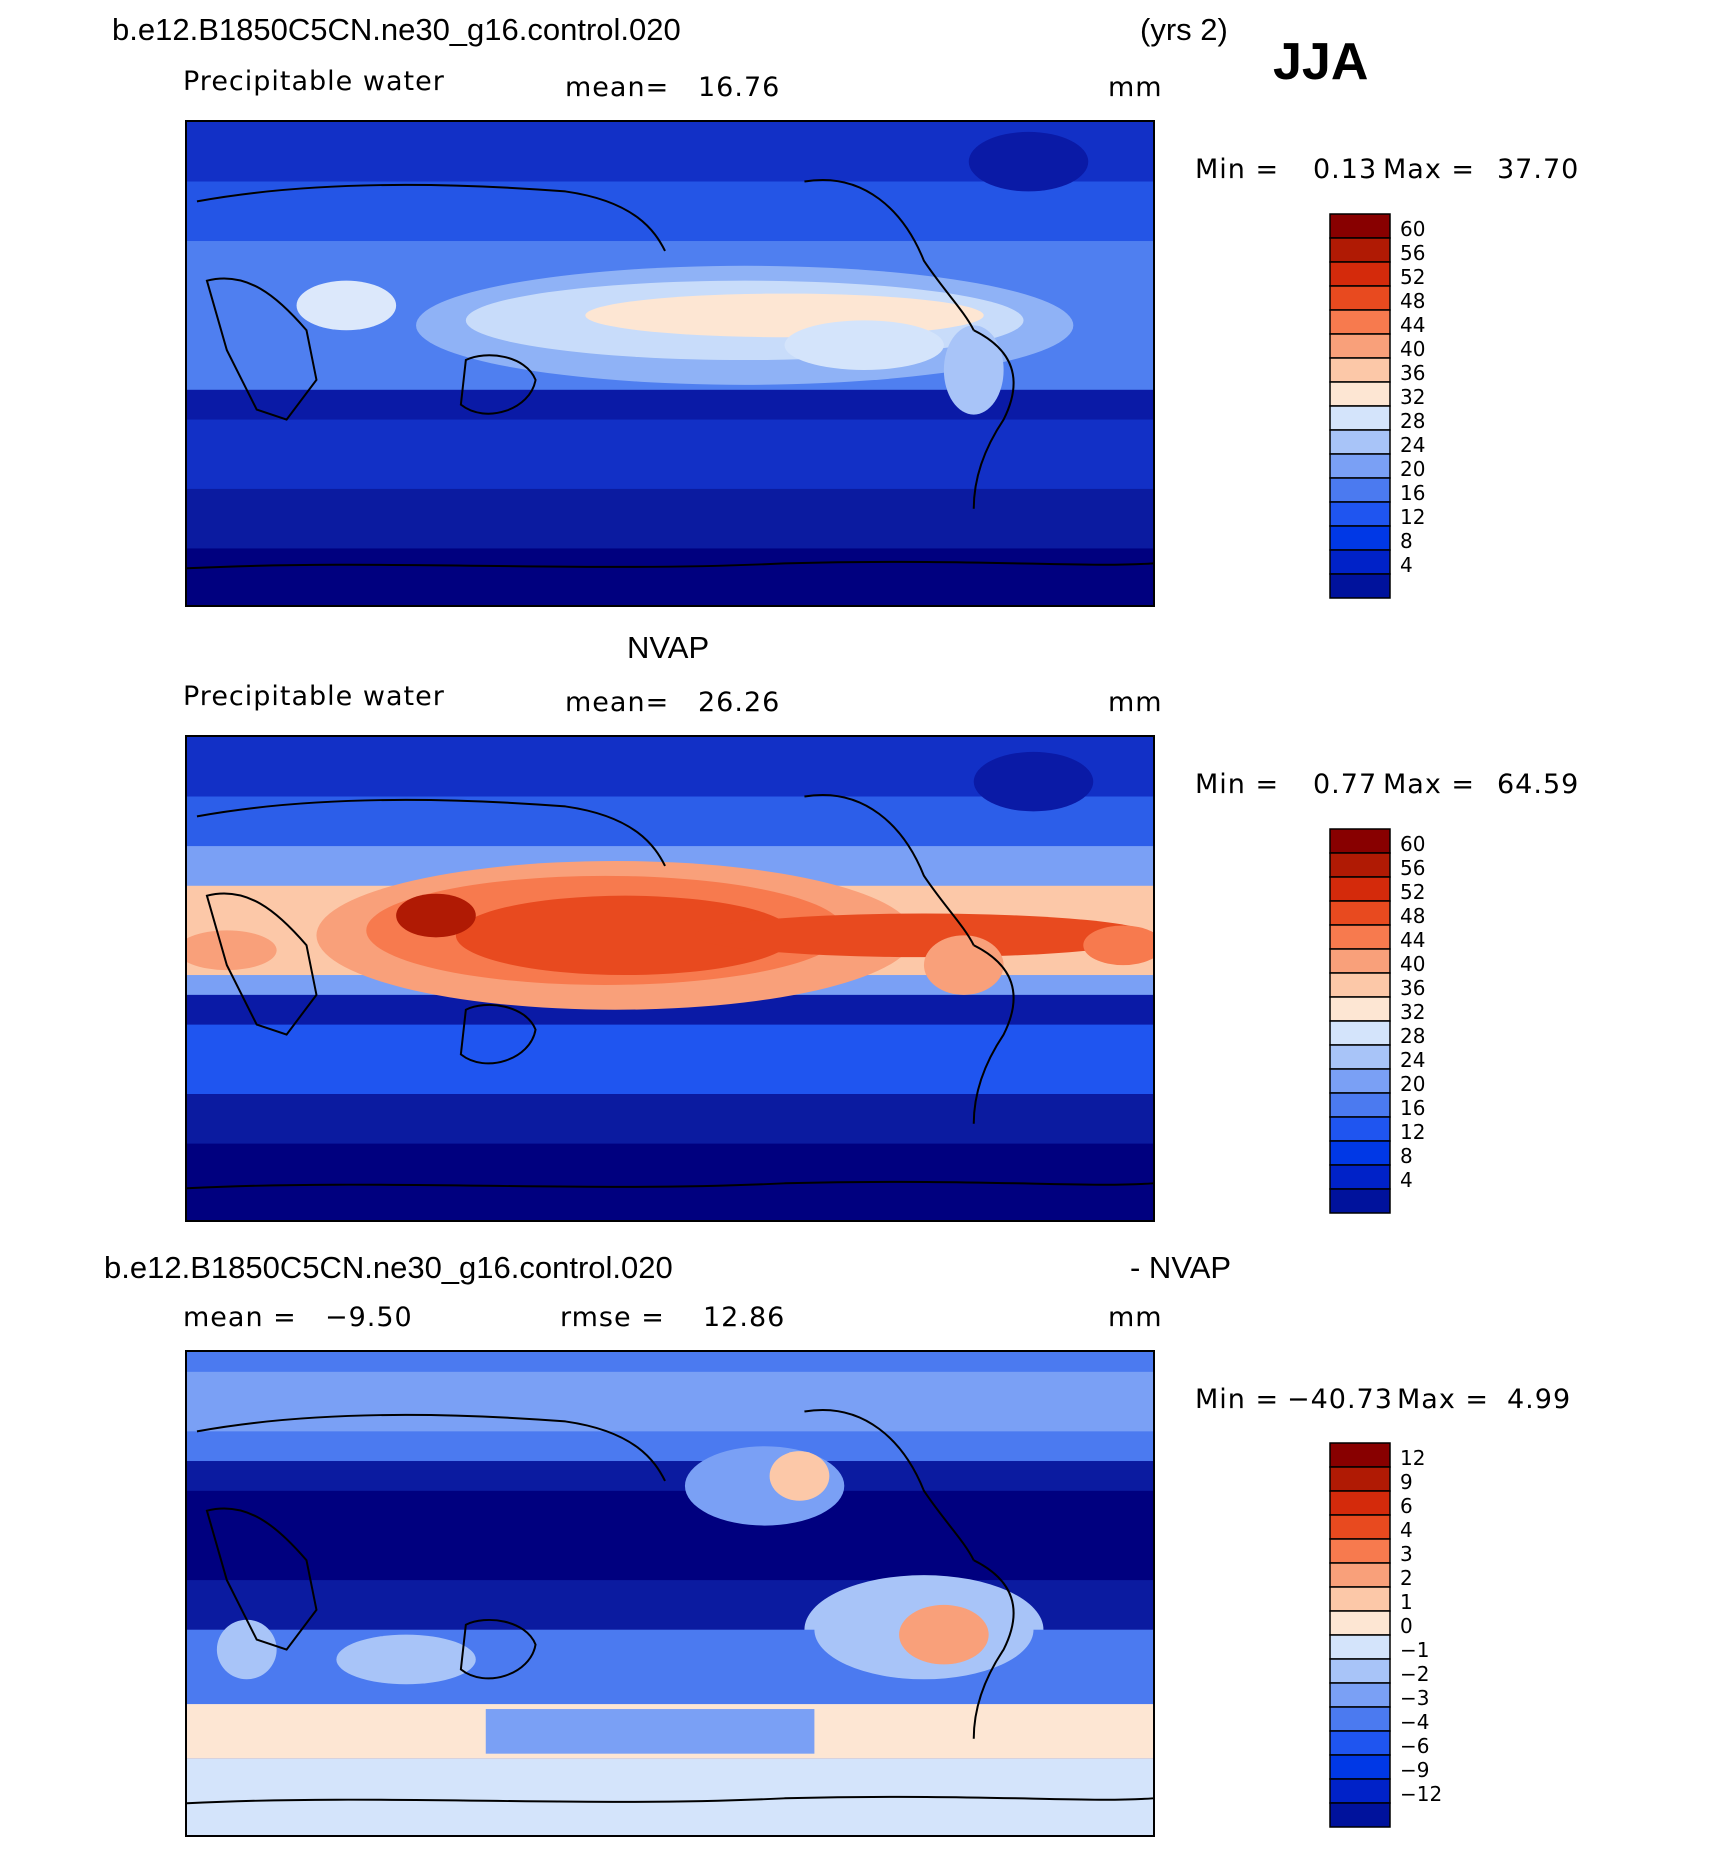 The image size is (1710, 1875). Describe the element at coordinates (314, 696) in the screenshot. I see `panel2-variable: Precipitable water` at that location.